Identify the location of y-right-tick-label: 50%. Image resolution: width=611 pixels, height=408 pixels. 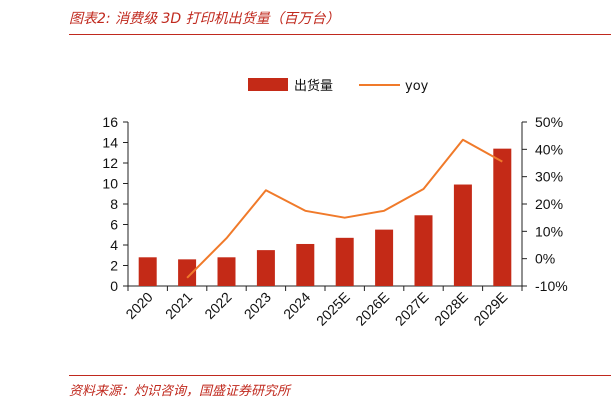
(549, 122).